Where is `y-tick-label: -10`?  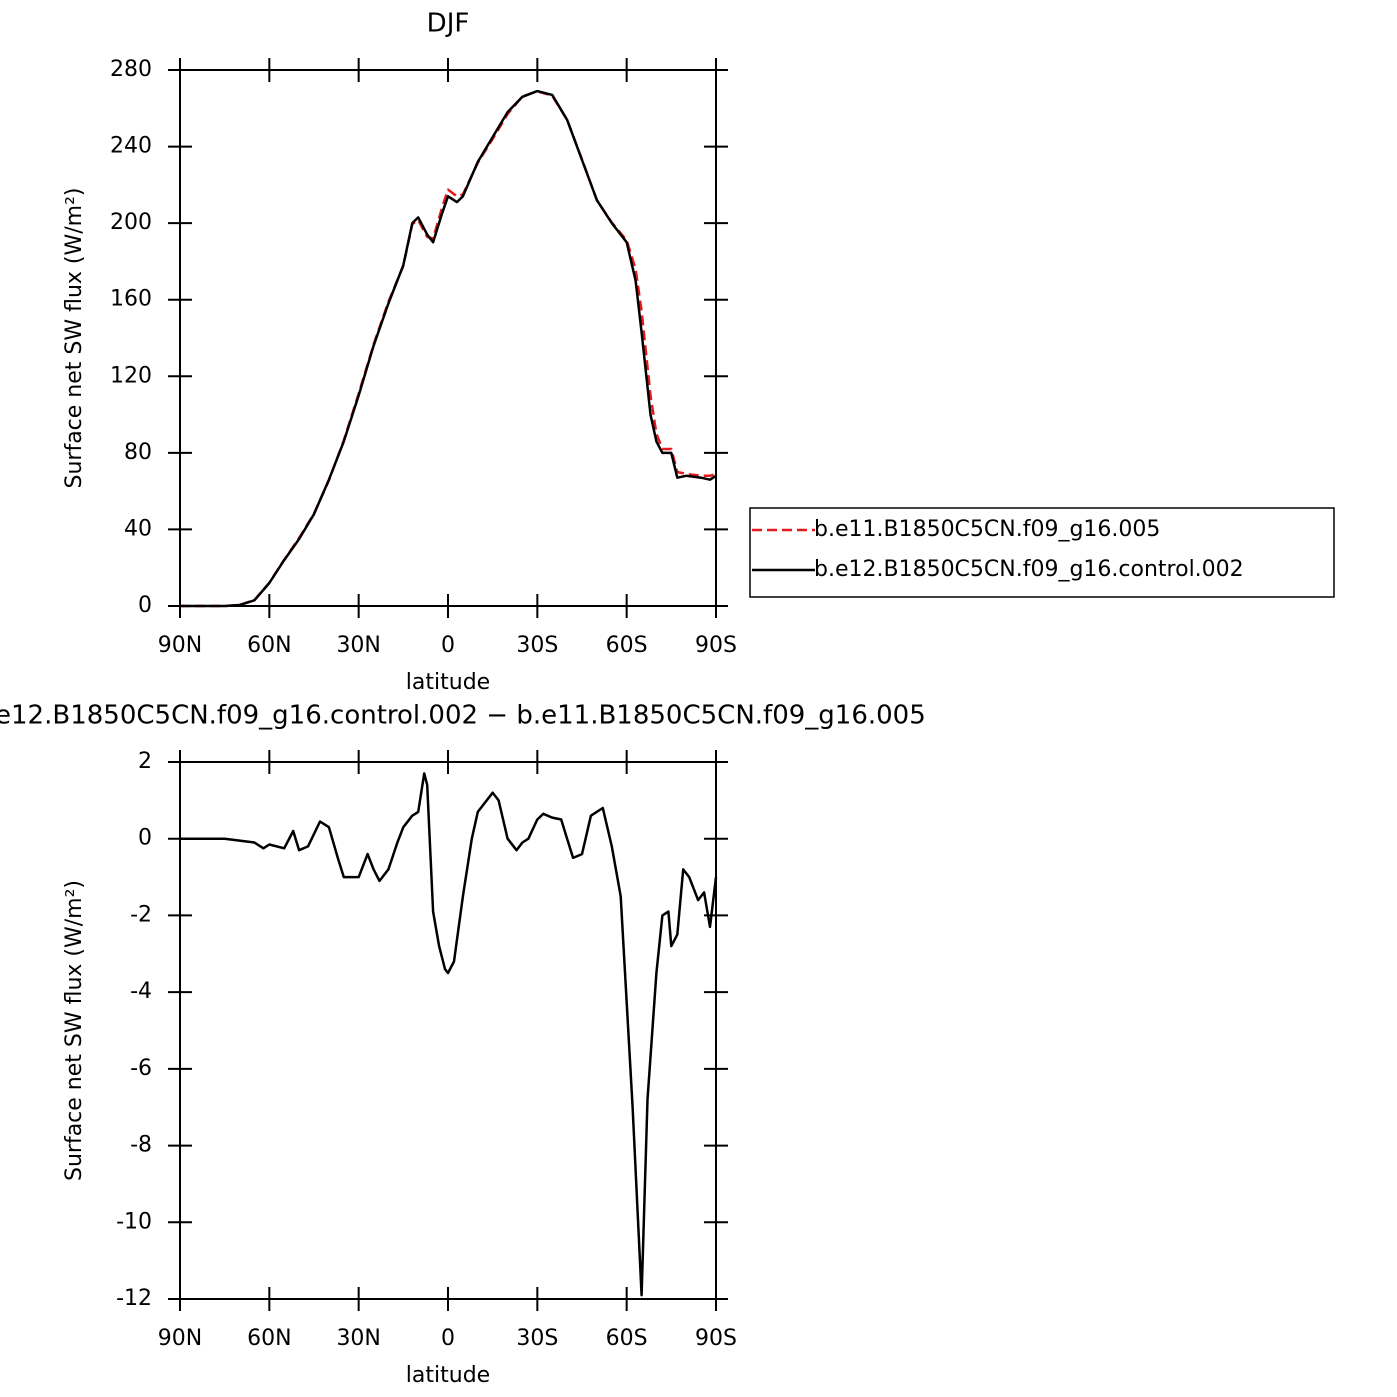 y-tick-label: -10 is located at coordinates (134, 1221).